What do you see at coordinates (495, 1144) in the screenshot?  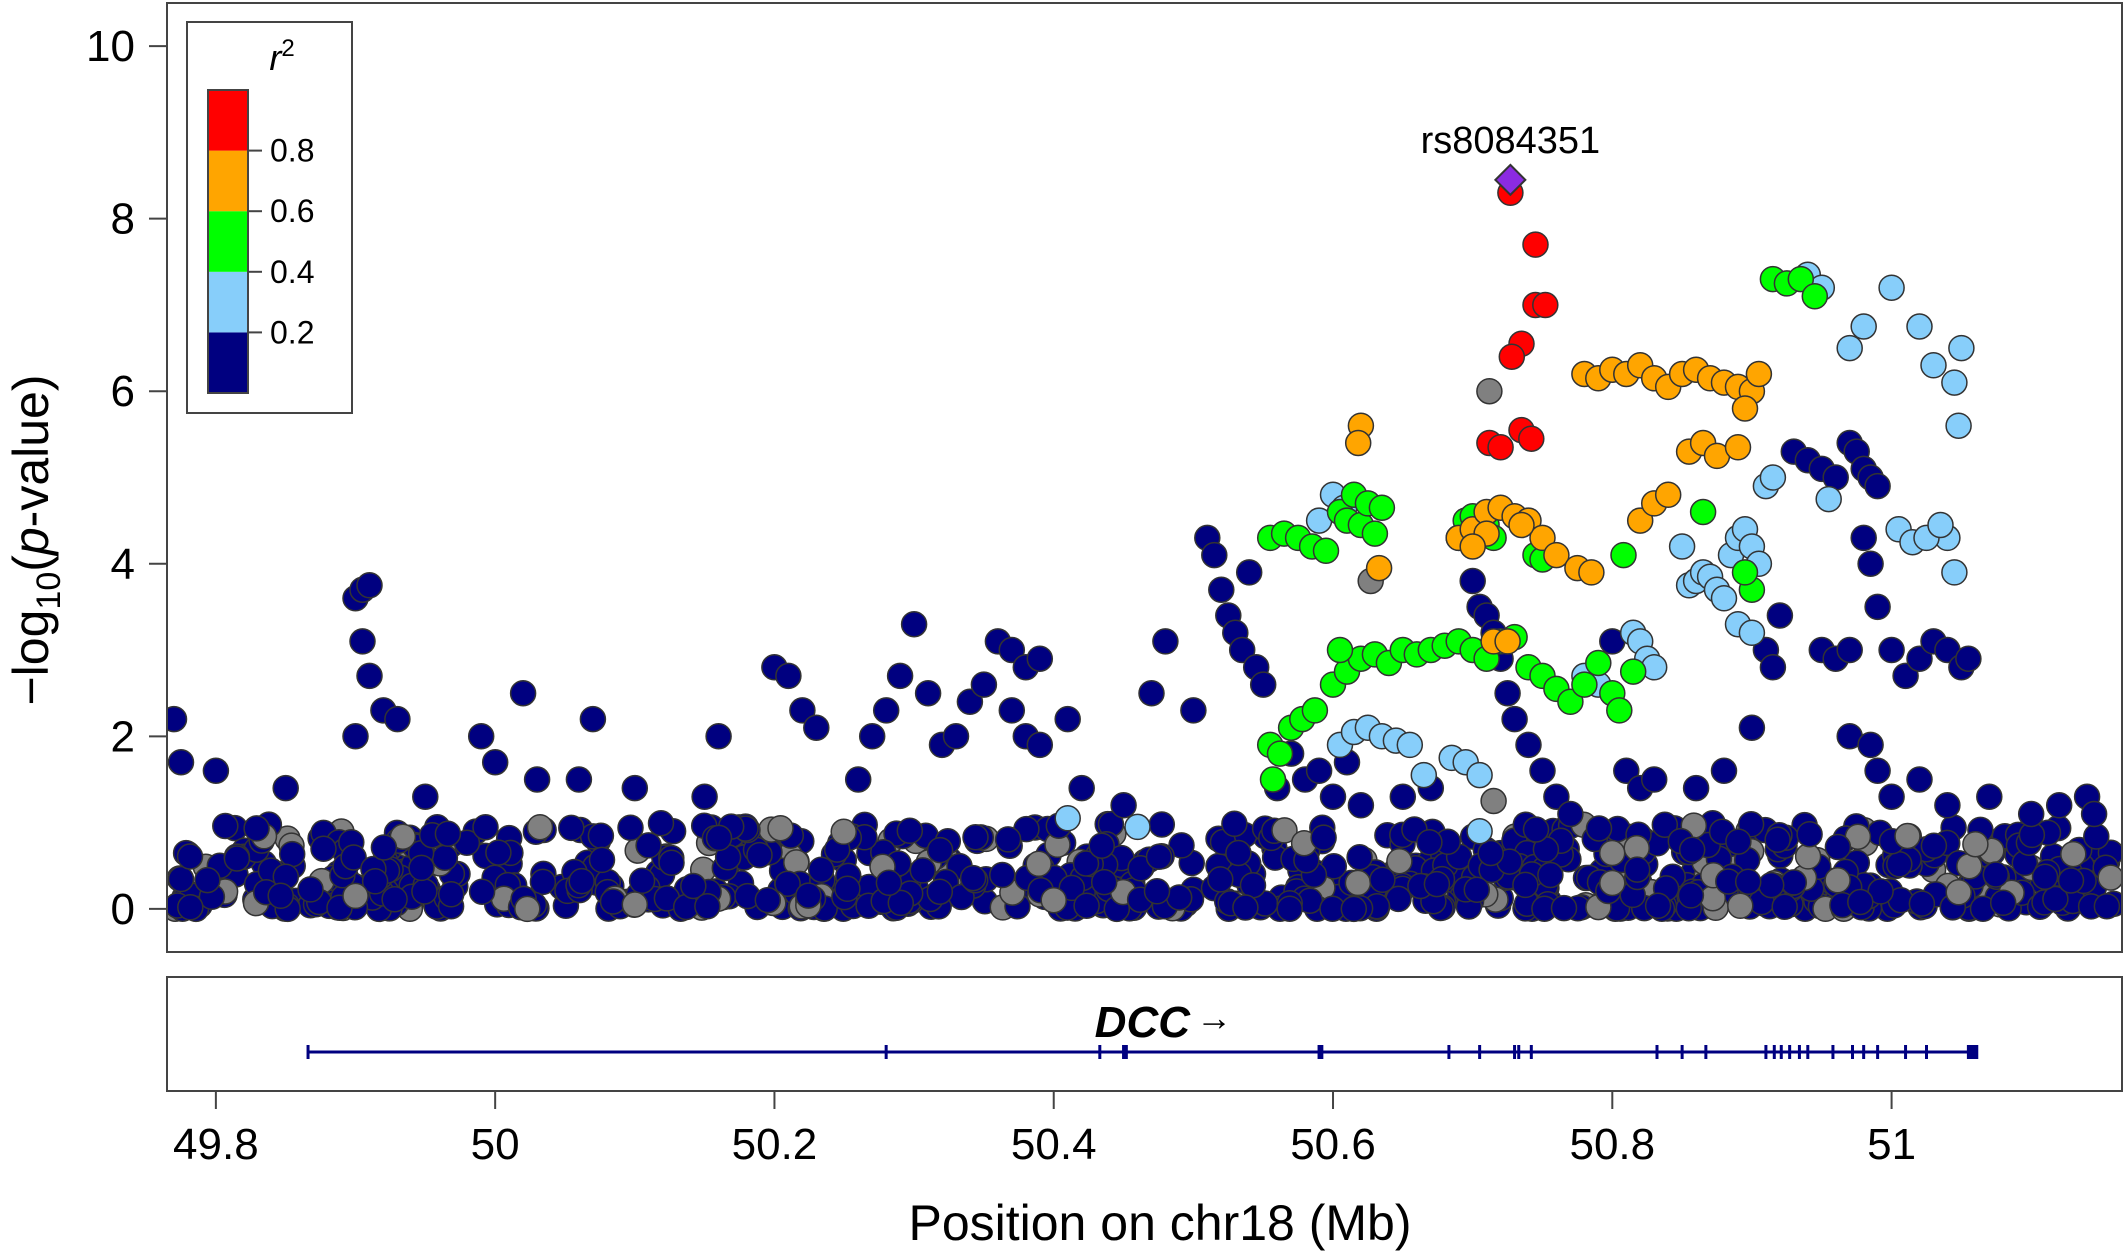 I see `x-tick-label: 50` at bounding box center [495, 1144].